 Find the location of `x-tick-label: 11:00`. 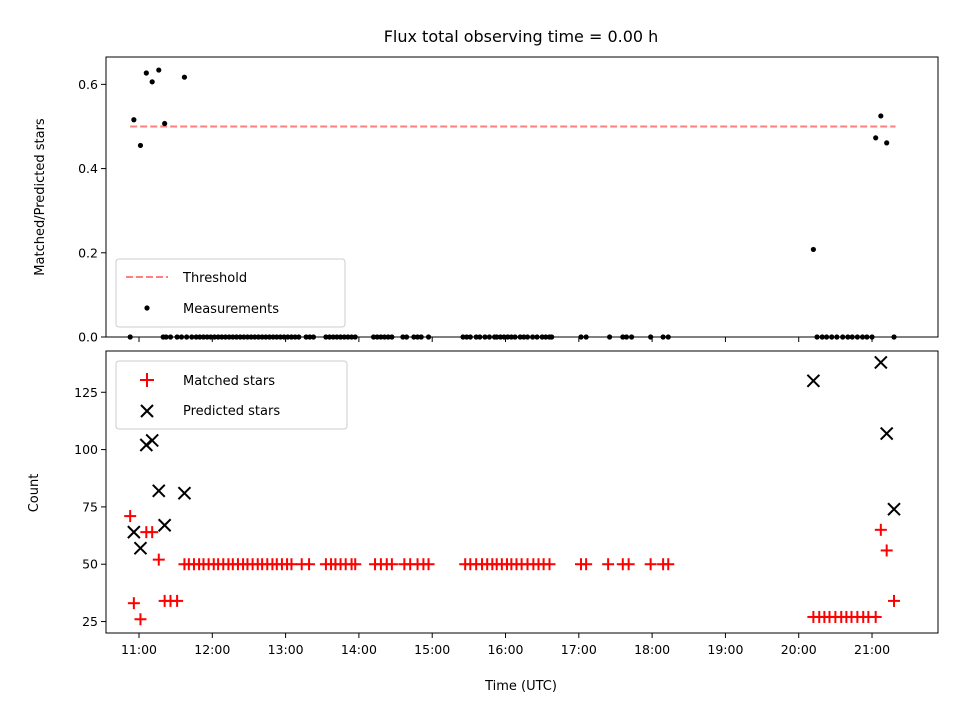

x-tick-label: 11:00 is located at coordinates (139, 649).